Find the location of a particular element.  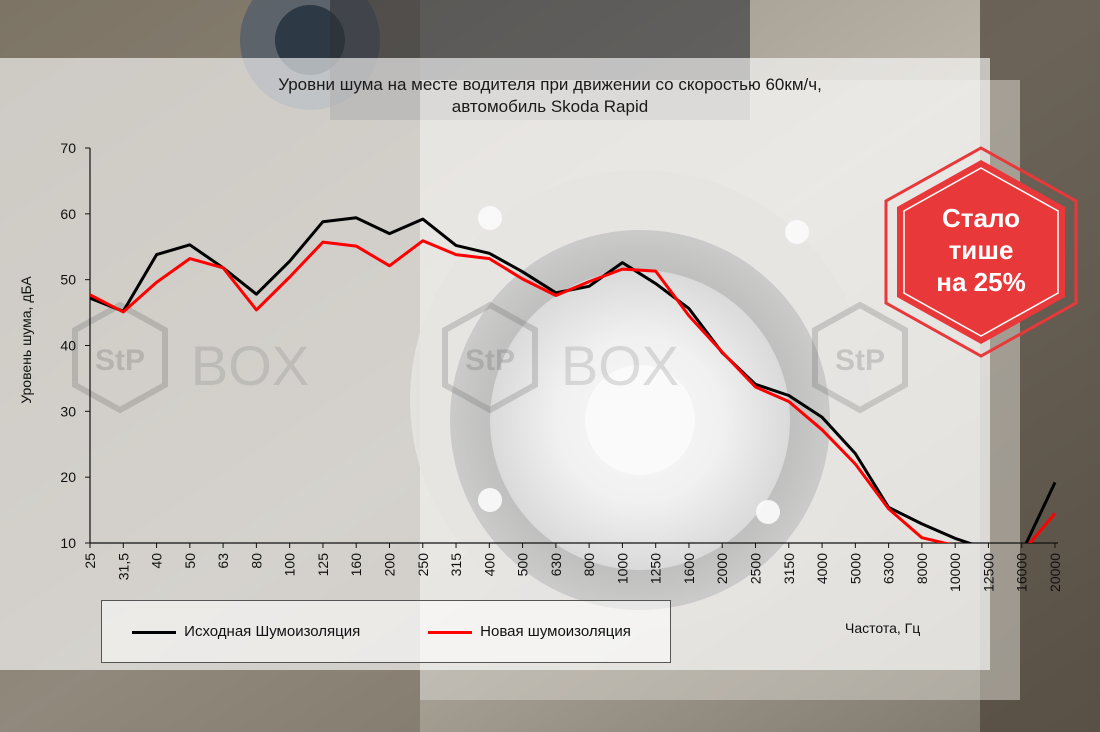

x-tick-label: 125 is located at coordinates (323, 565).